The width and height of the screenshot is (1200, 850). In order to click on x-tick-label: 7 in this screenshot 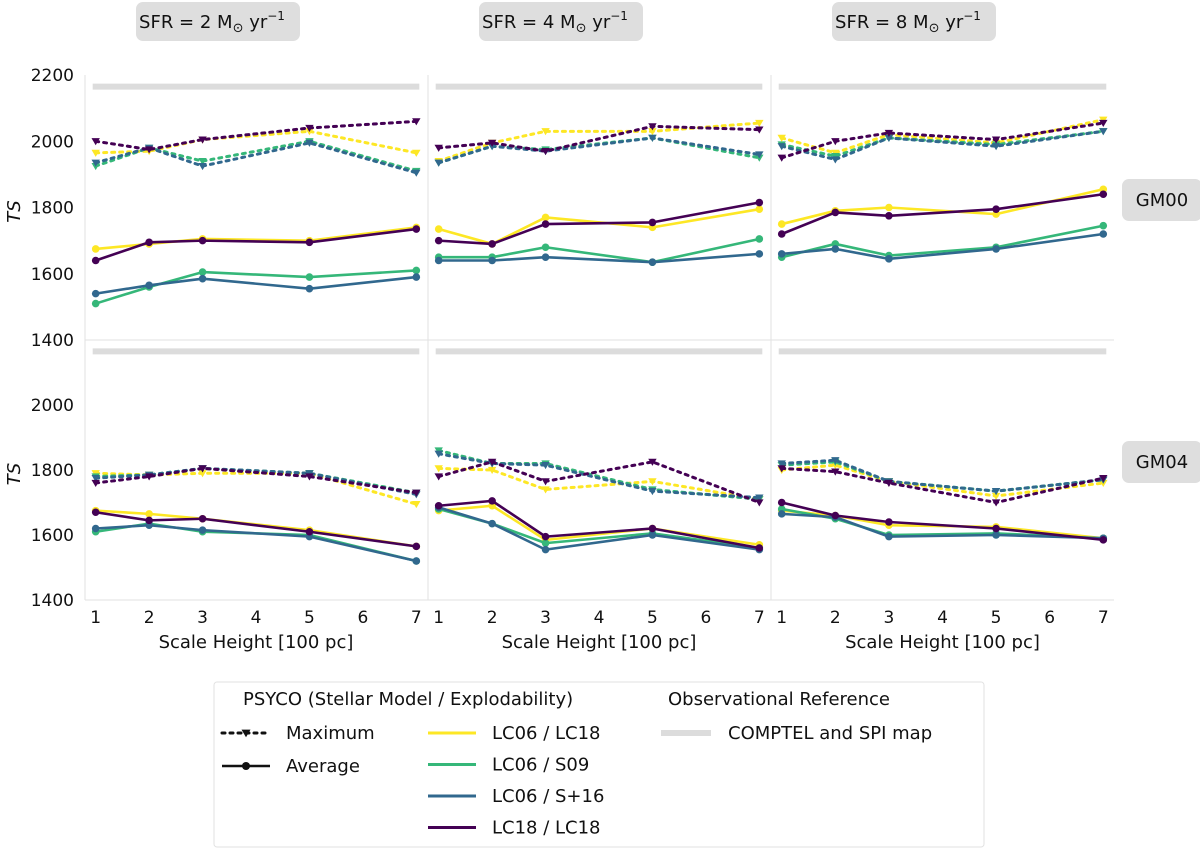, I will do `click(759, 618)`.